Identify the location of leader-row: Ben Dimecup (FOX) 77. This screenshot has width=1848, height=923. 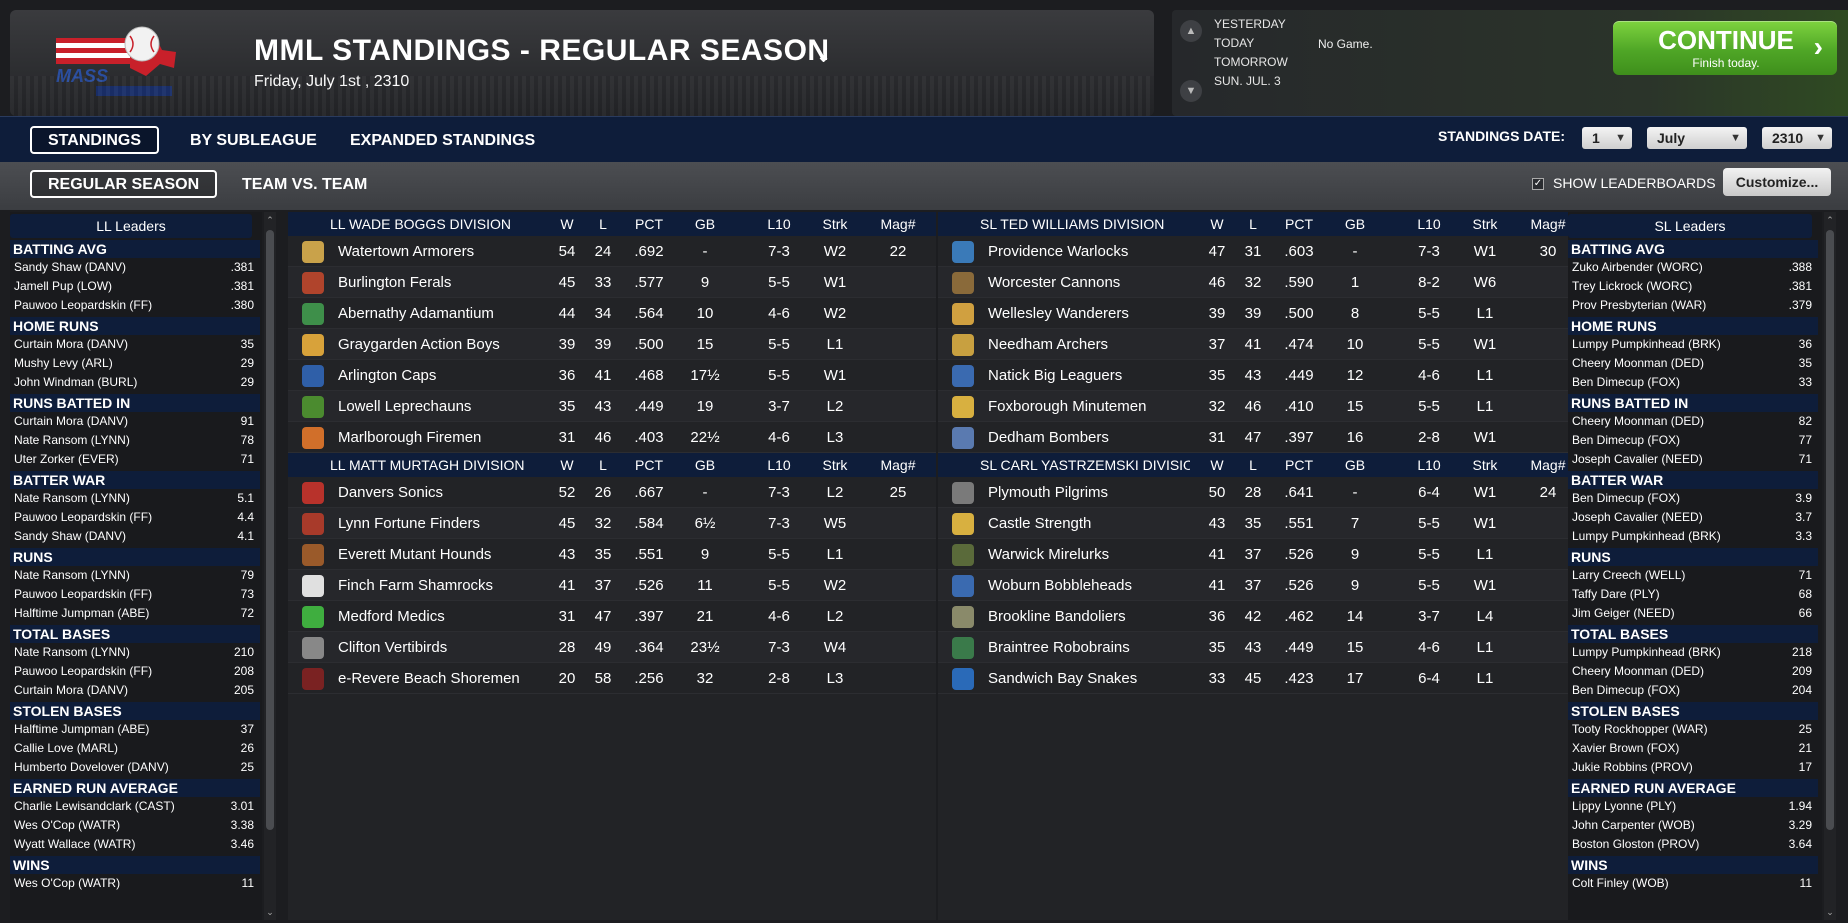
(1693, 440).